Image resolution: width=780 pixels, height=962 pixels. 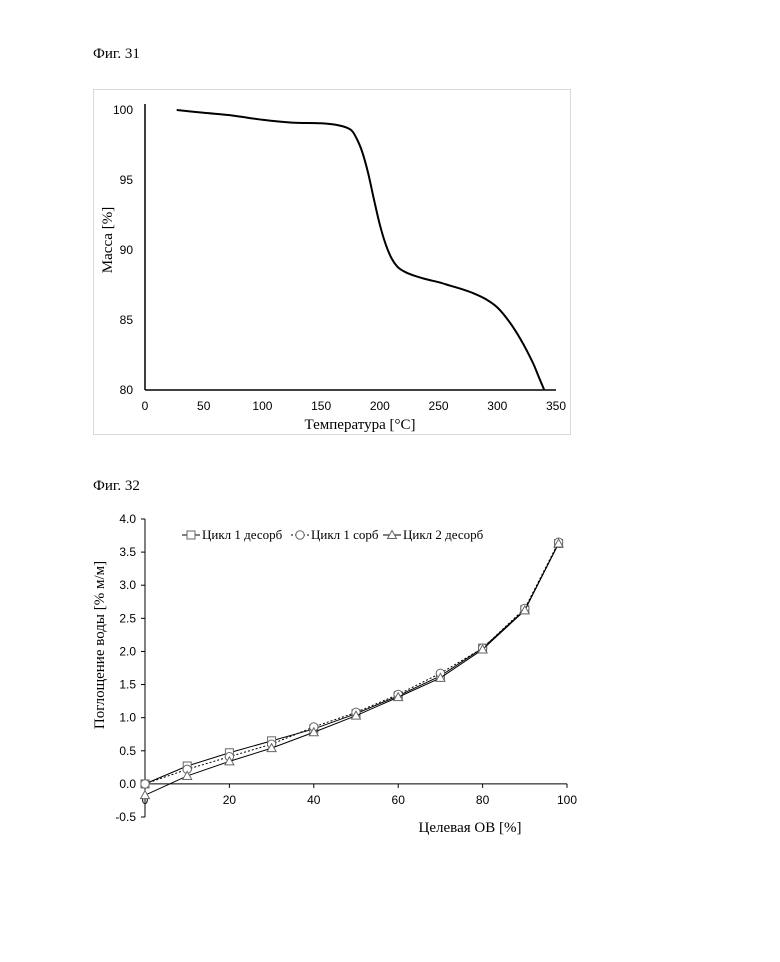 I want to click on y-tick-label: 2.0, so click(x=127, y=651).